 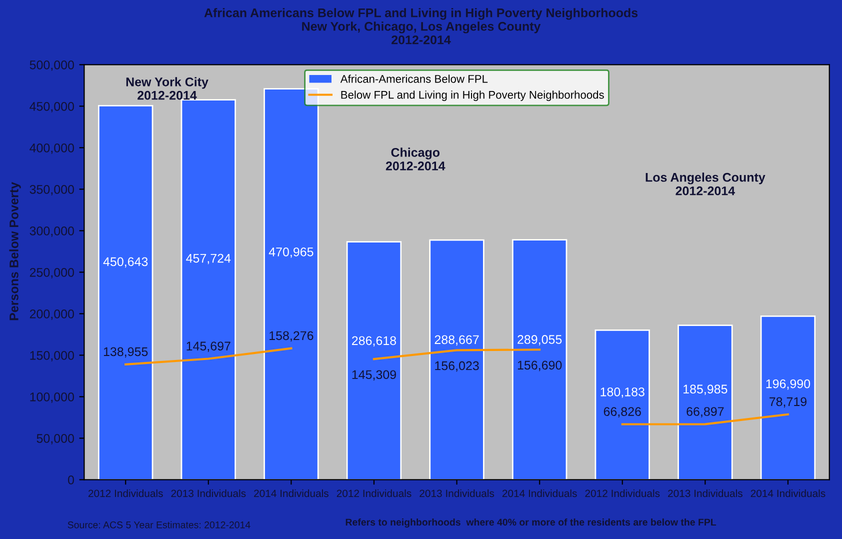 What do you see at coordinates (706, 389) in the screenshot?
I see `data-label: 185,985` at bounding box center [706, 389].